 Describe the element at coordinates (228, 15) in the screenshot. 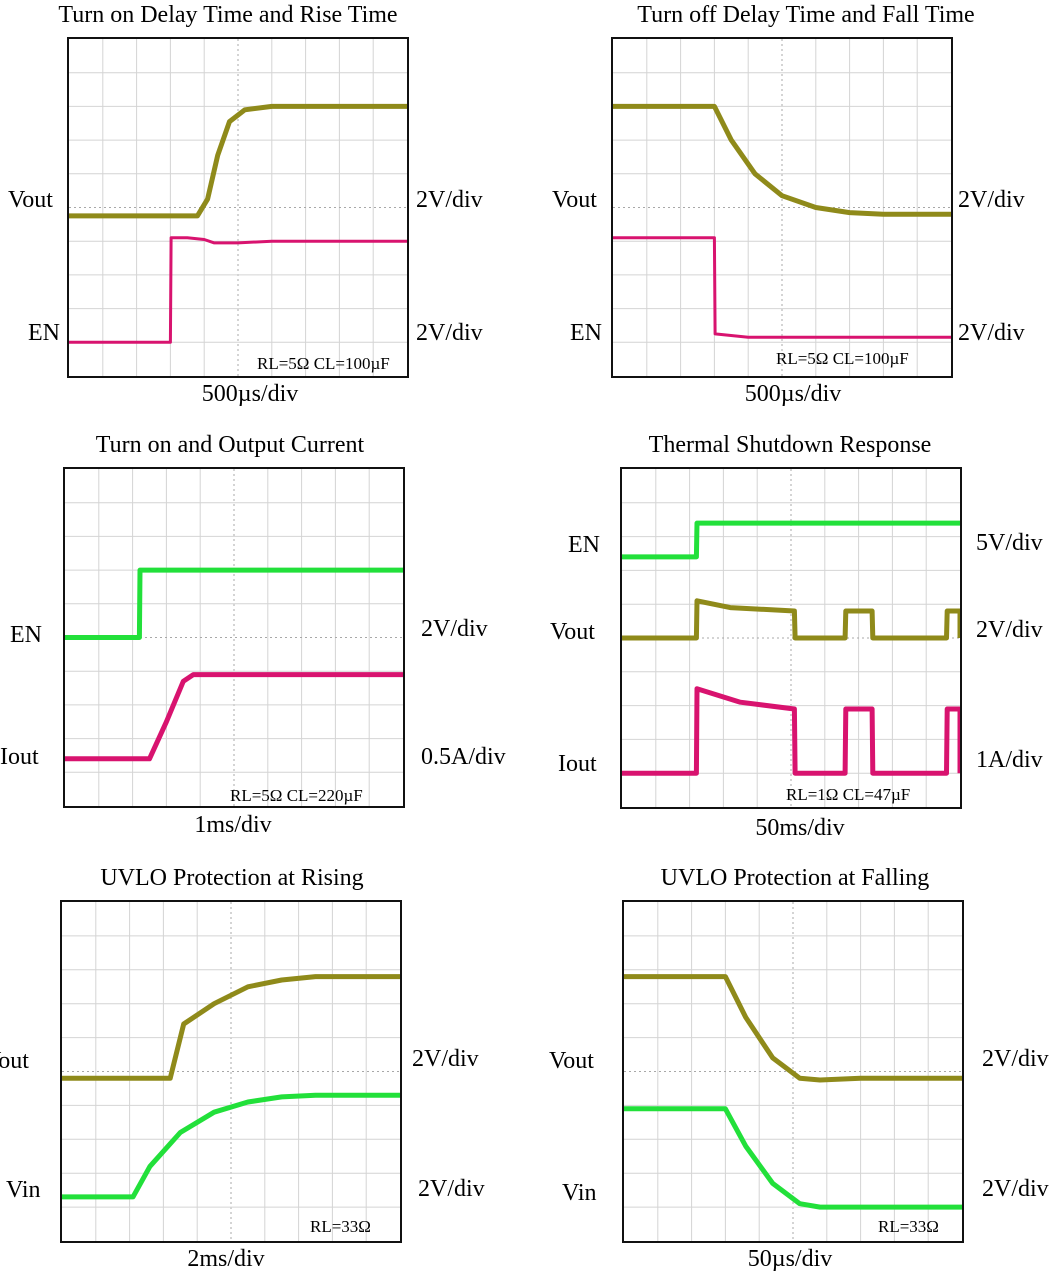

I see `chart-title: Turn on Delay Time and Rise Time` at that location.